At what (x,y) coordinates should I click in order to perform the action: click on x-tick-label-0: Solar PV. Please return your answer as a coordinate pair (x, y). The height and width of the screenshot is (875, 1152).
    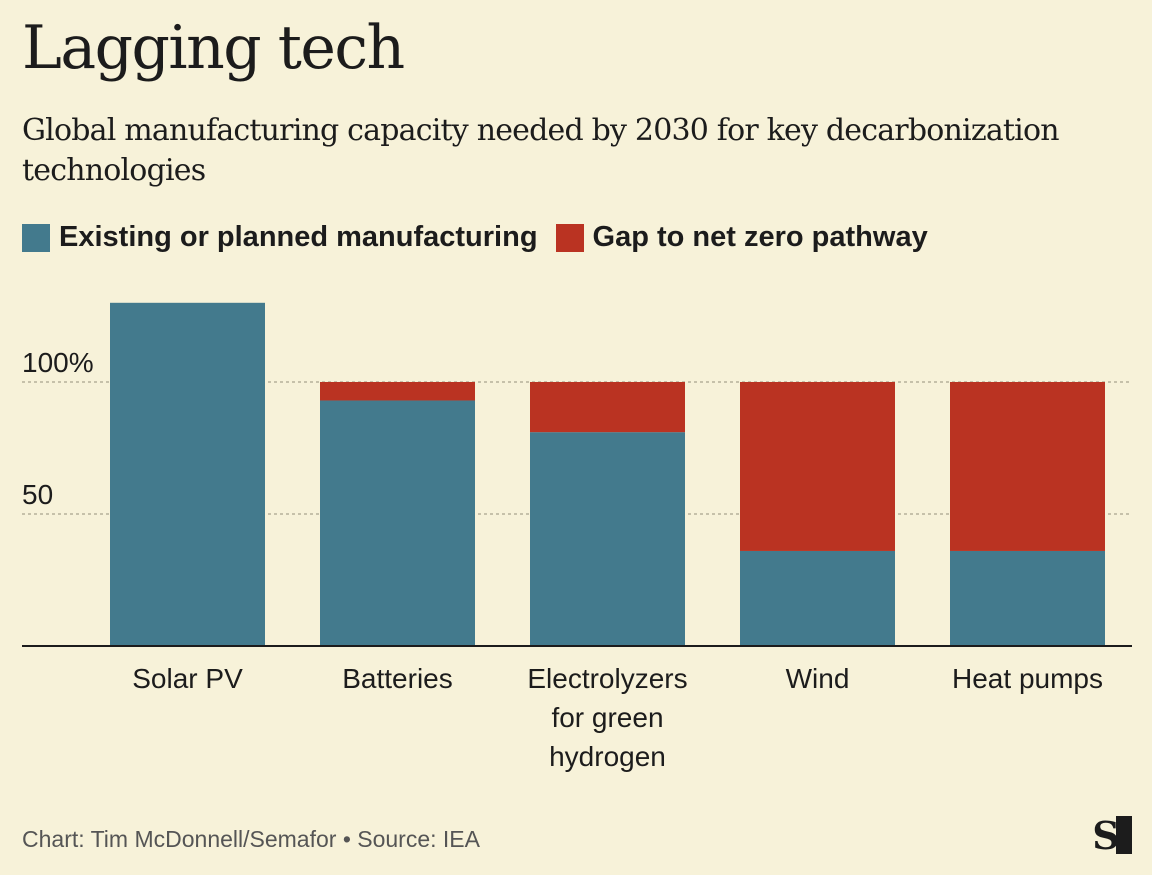
    Looking at the image, I should click on (187, 678).